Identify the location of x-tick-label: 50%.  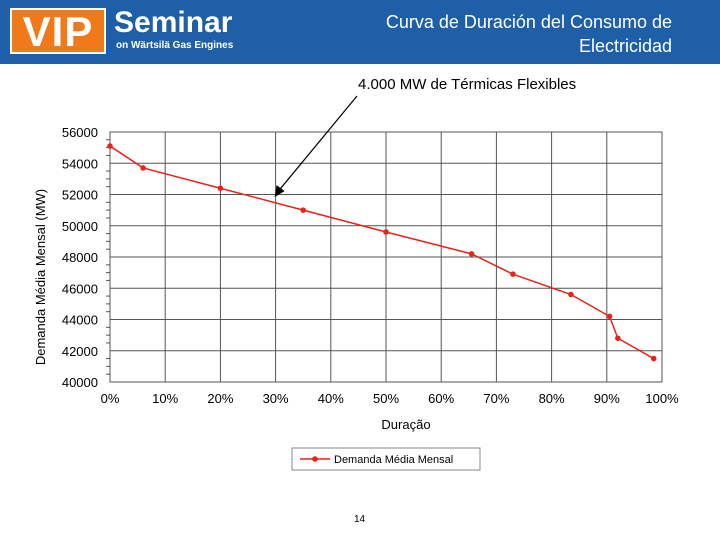
(386, 398).